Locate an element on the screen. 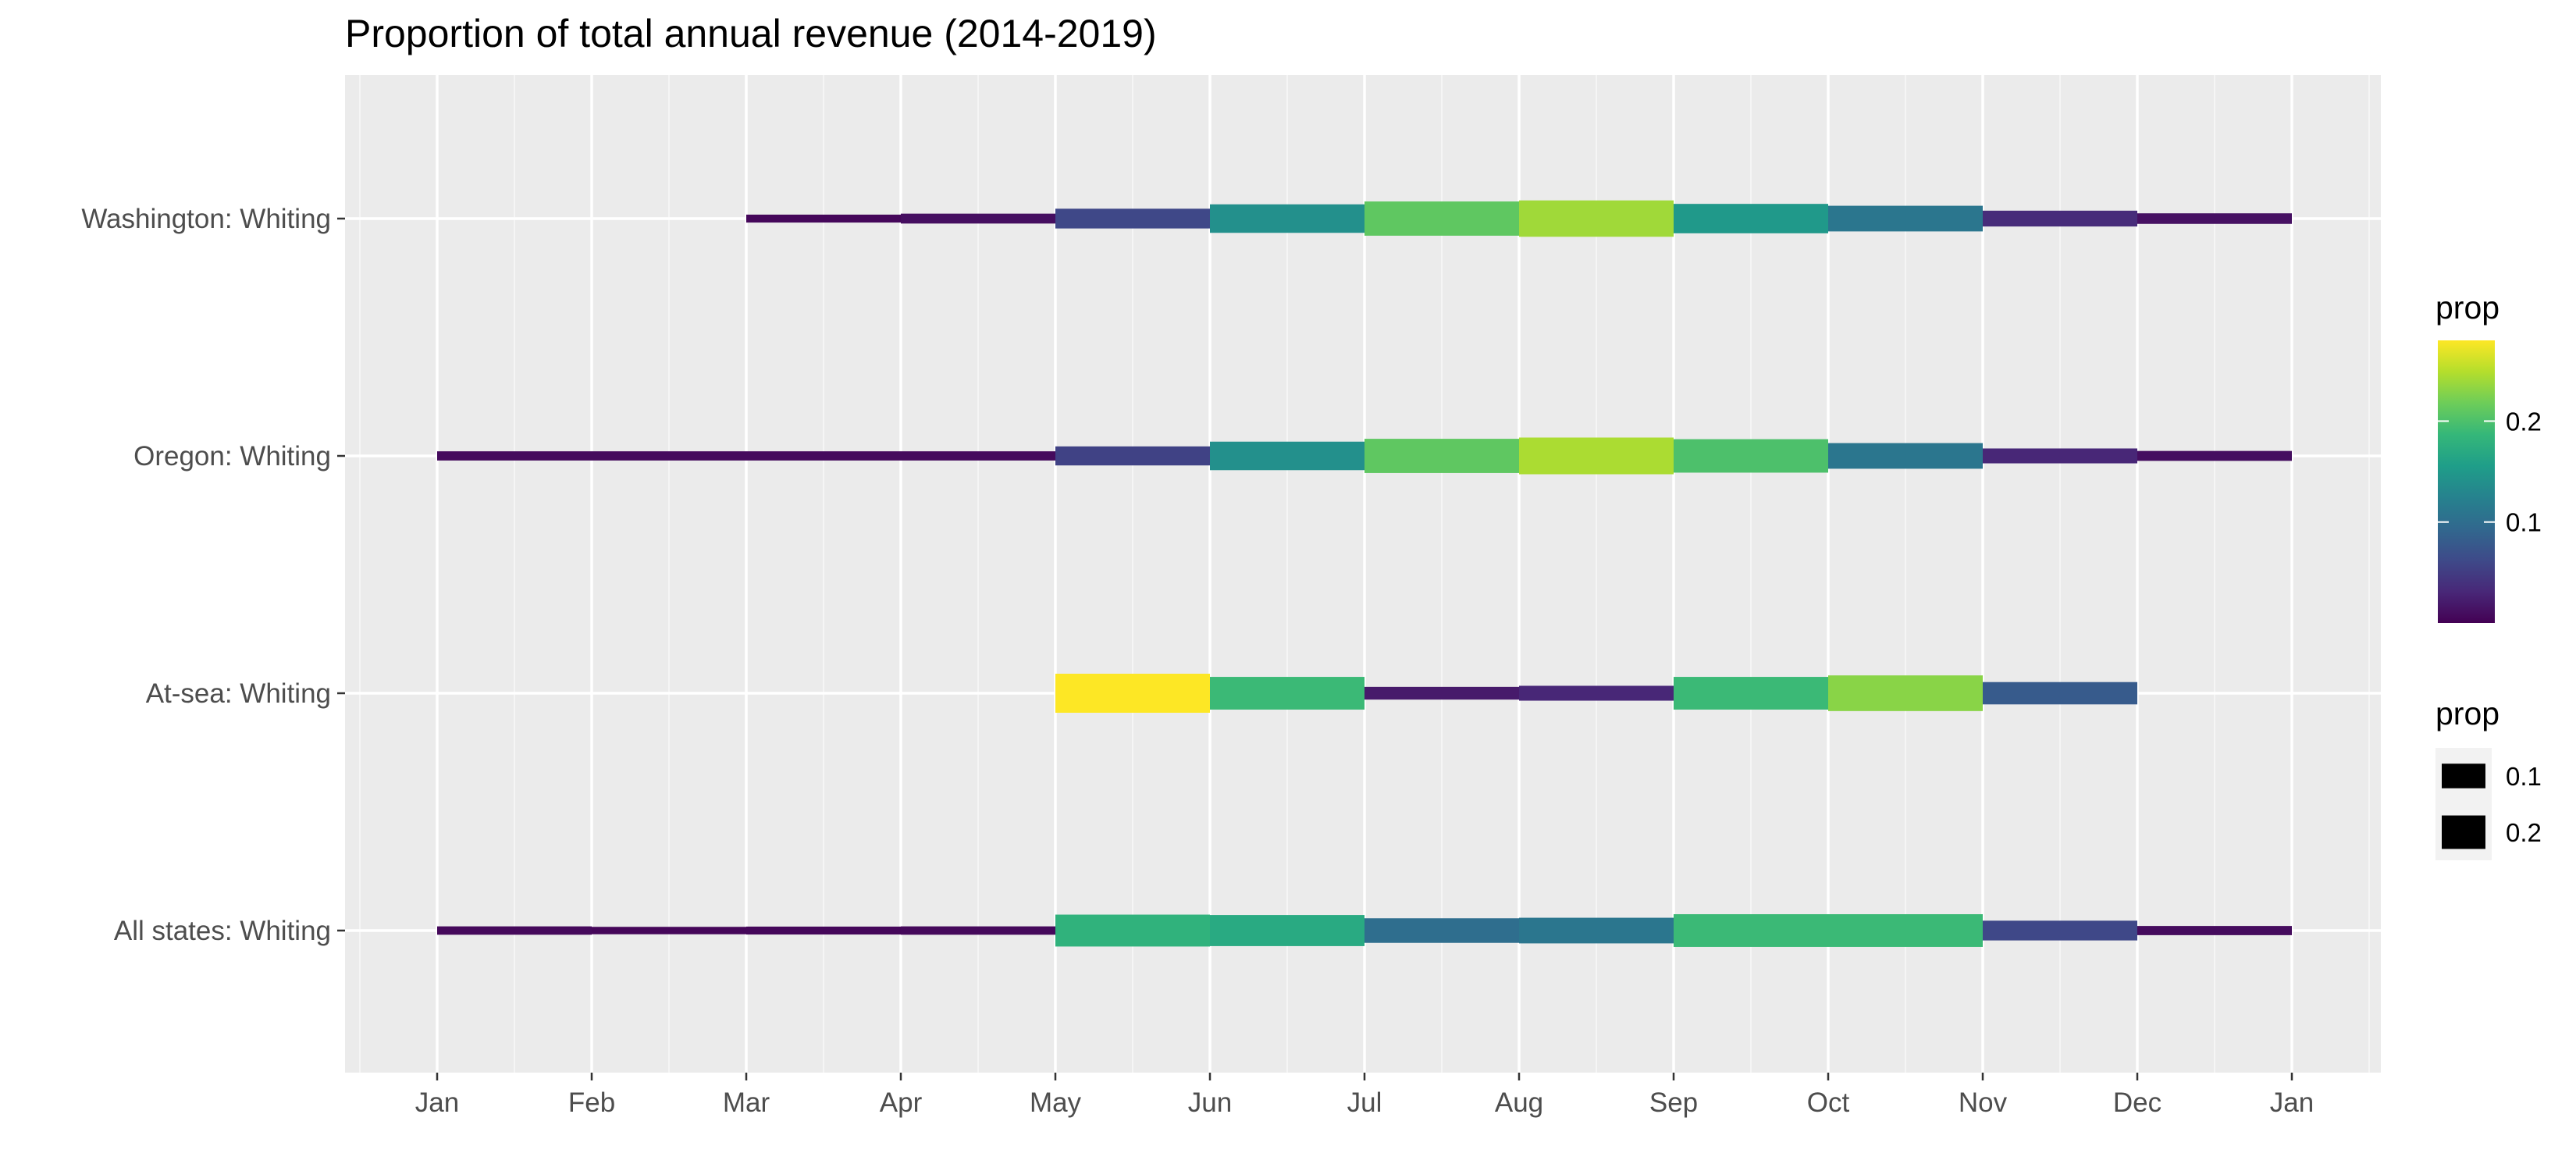 Image resolution: width=2576 pixels, height=1171 pixels. size-key-label: 0.1 is located at coordinates (2524, 776).